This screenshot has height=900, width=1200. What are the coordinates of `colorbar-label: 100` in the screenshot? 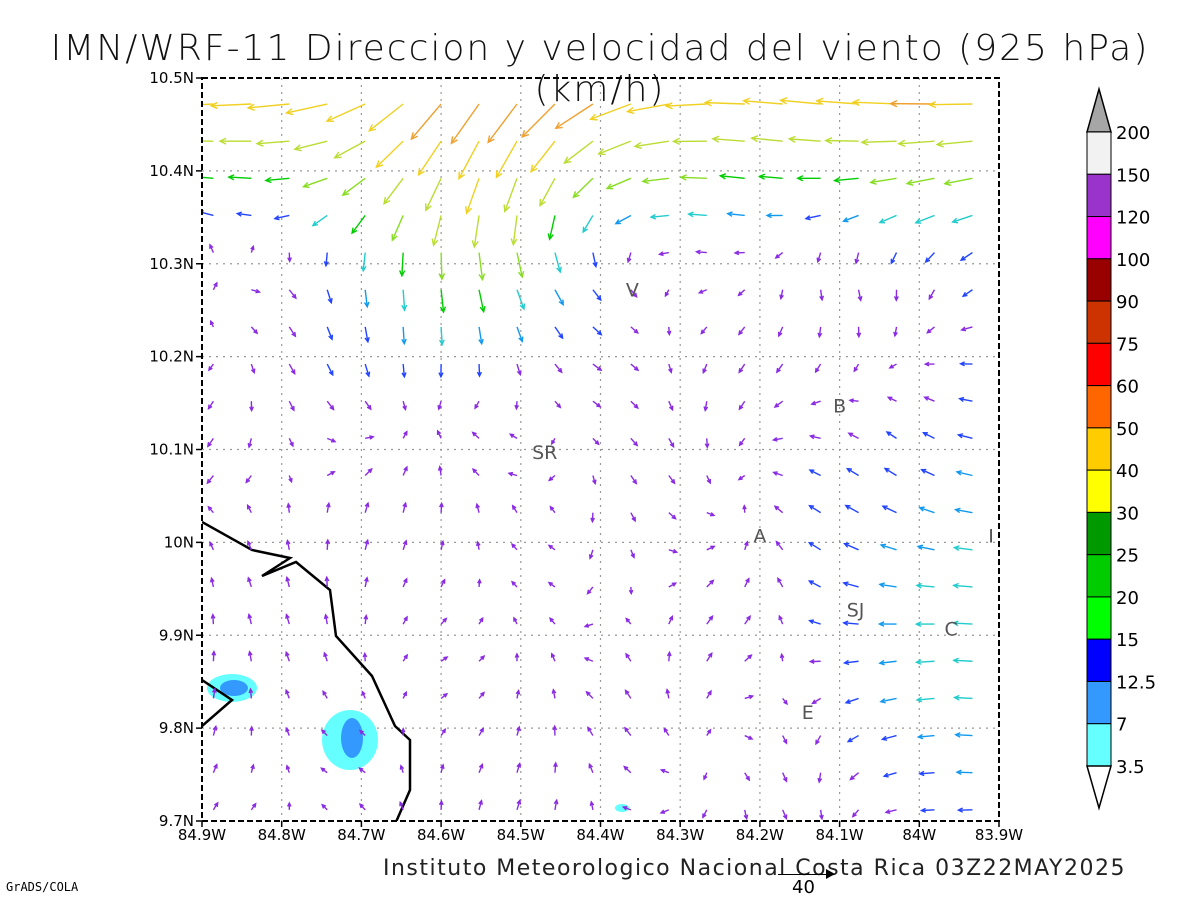 It's located at (1133, 260).